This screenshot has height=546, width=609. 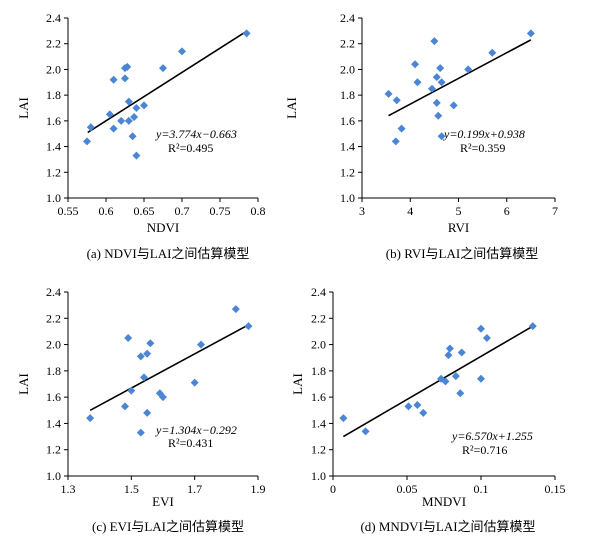 What do you see at coordinates (196, 134) in the screenshot?
I see `regression-equation: y=3.774x−0.663` at bounding box center [196, 134].